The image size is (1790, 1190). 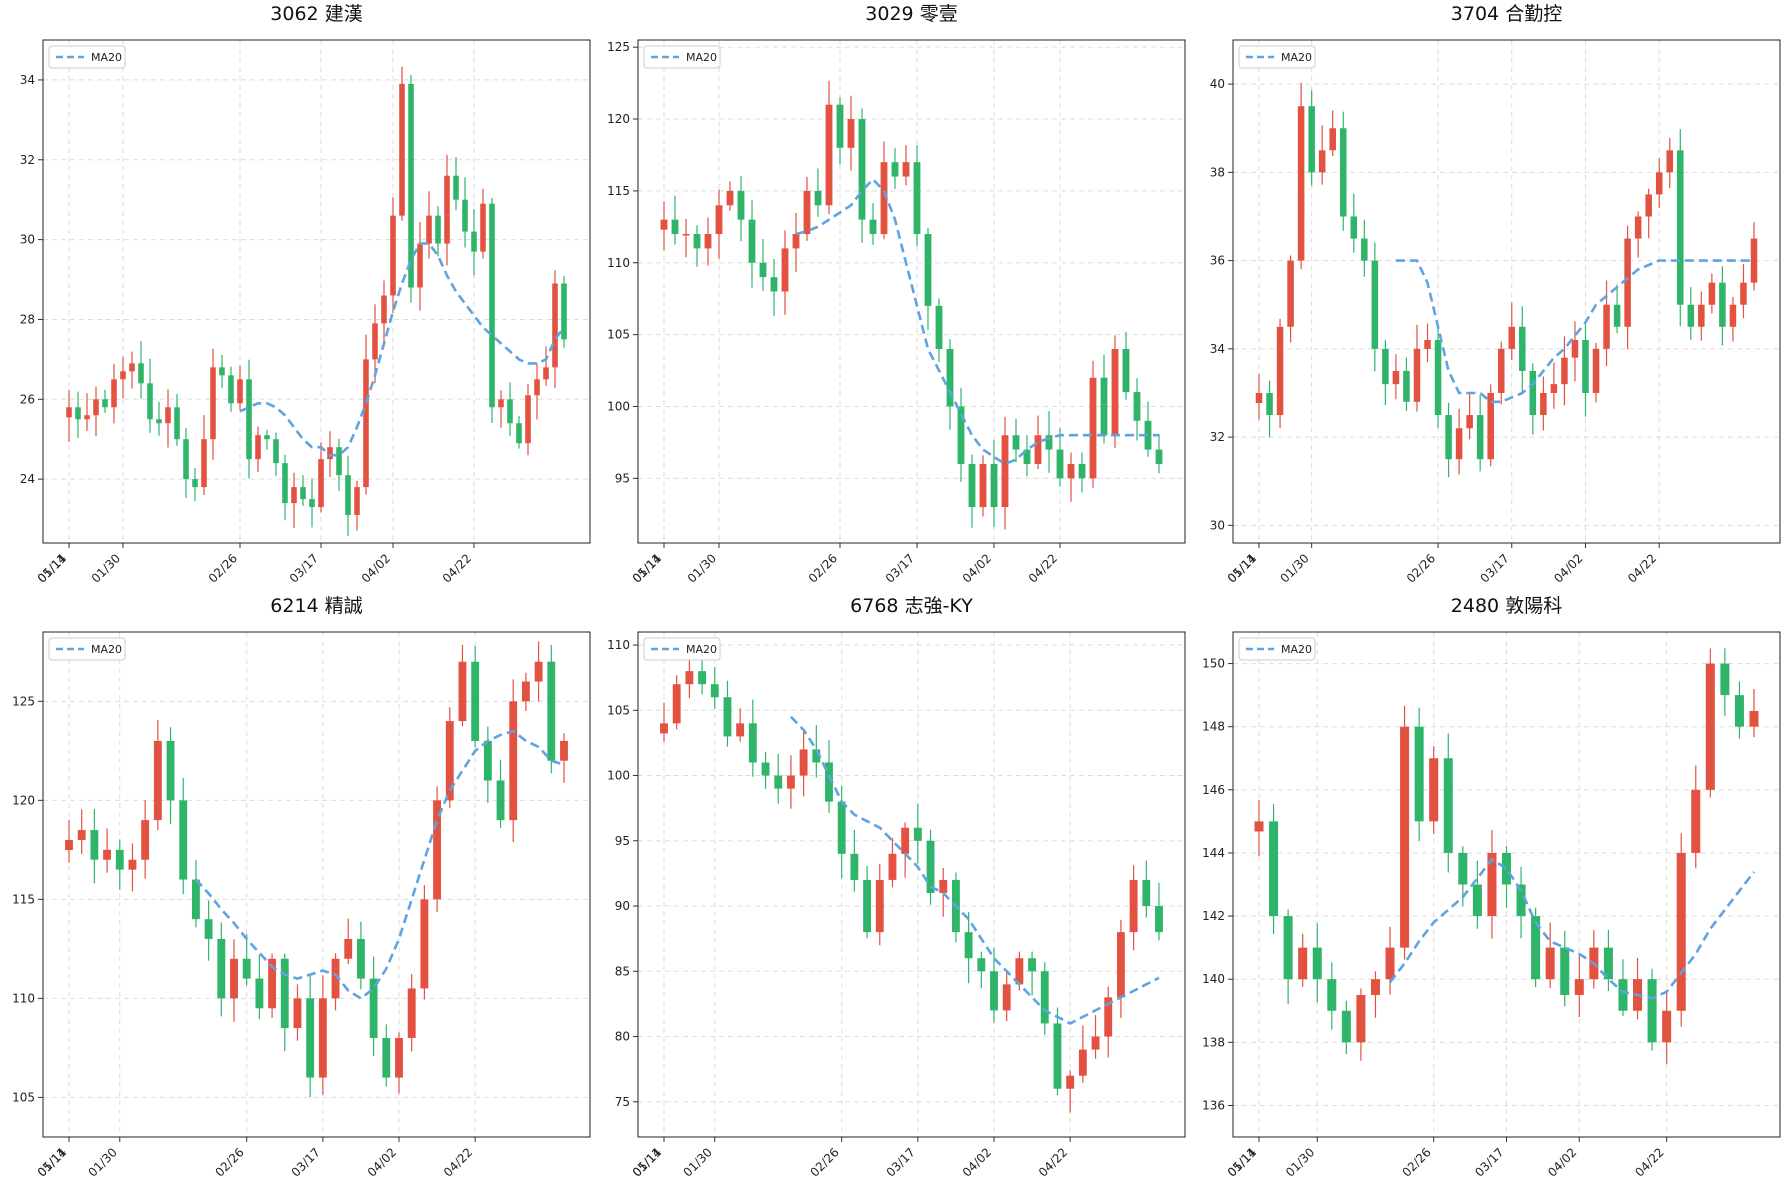 I want to click on y-tick-label: 136, so click(x=1213, y=1105).